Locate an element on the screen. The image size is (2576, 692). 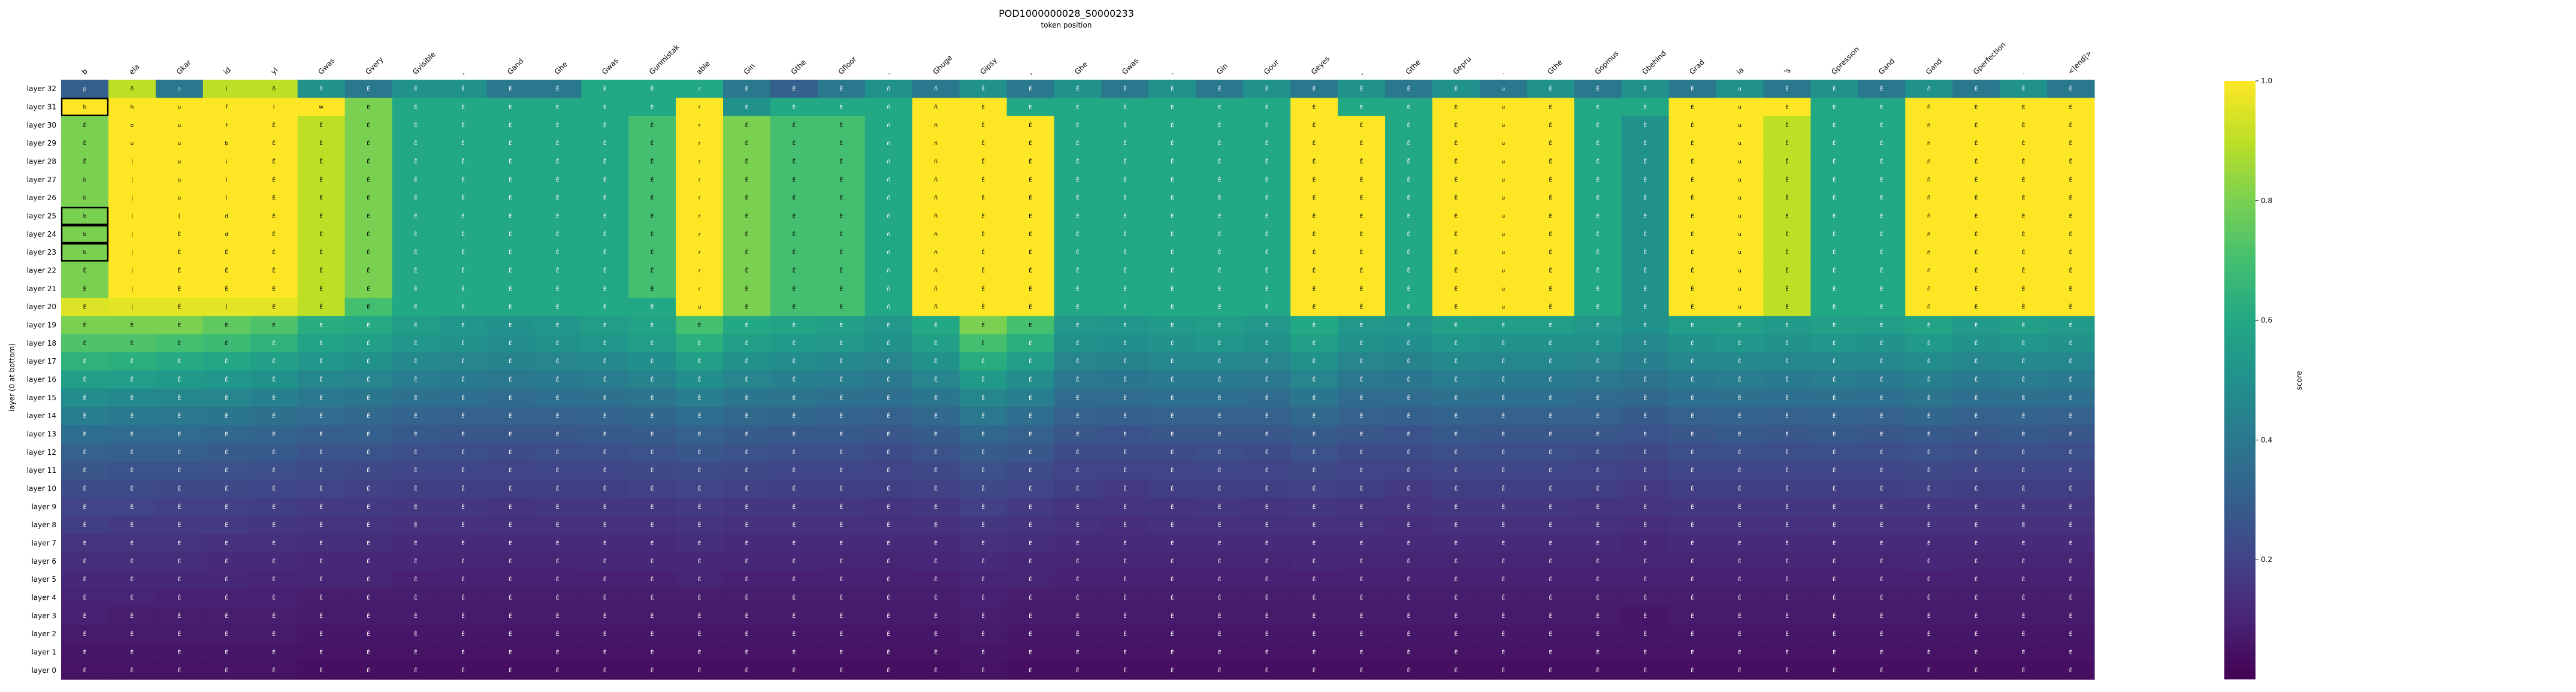
x-tick-label: Gthe is located at coordinates (1555, 67).